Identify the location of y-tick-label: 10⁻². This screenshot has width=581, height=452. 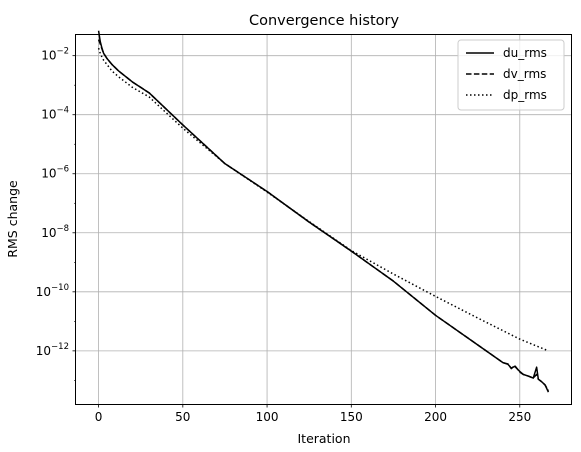
(55, 55).